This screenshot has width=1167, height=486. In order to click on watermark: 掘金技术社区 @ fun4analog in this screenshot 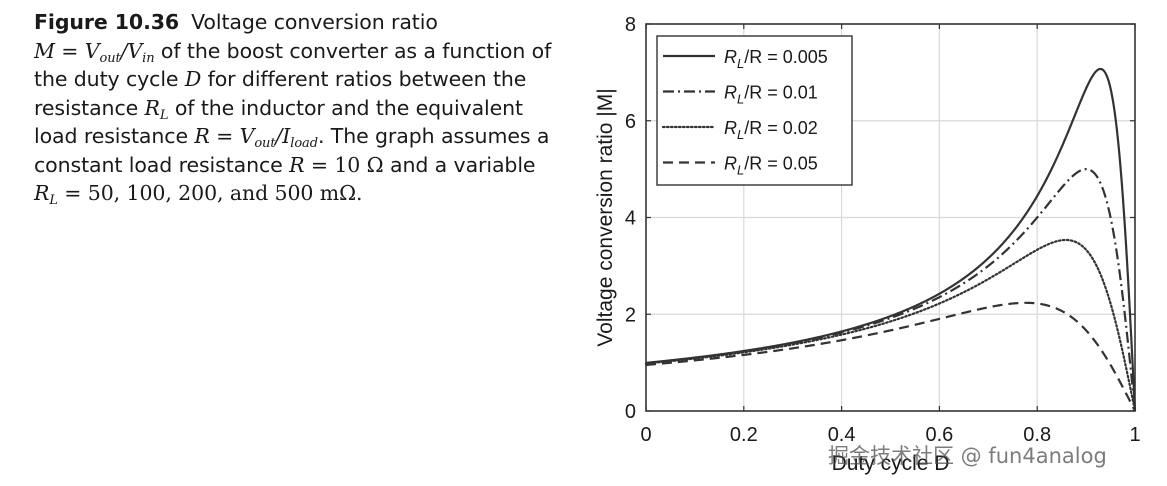, I will do `click(967, 456)`.